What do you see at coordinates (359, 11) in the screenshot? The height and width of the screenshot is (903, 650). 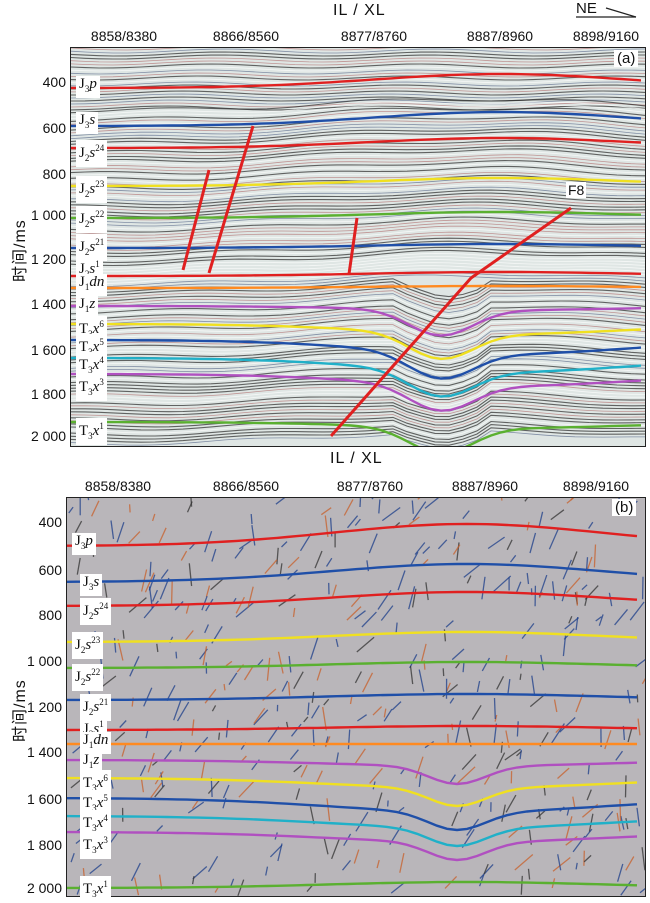 I see `top-axis-title-a: IL / XL` at bounding box center [359, 11].